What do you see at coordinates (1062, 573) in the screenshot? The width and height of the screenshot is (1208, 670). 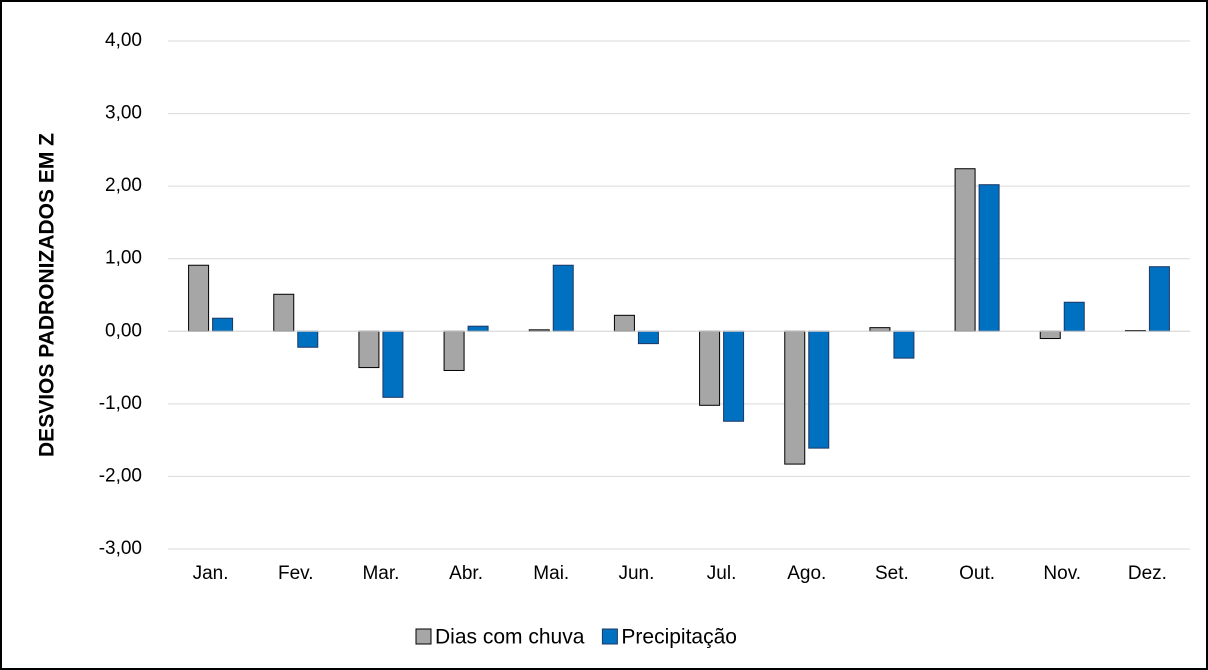 I see `x-tick-label: Nov.` at bounding box center [1062, 573].